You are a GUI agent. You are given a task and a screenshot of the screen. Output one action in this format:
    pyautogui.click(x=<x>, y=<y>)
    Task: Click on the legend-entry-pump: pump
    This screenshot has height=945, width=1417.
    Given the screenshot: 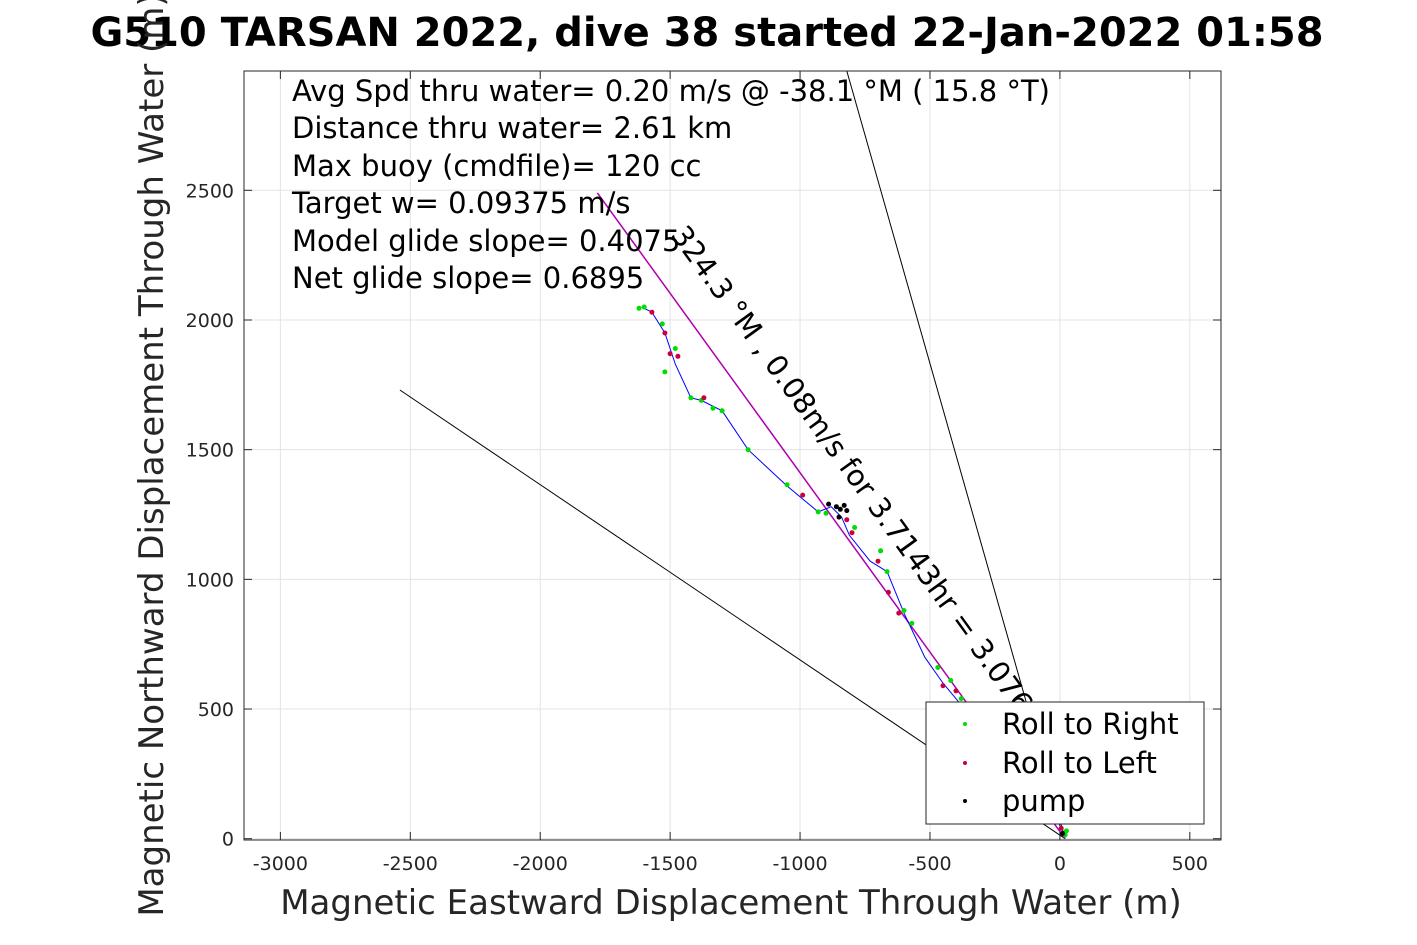 What is the action you would take?
    pyautogui.click(x=1043, y=801)
    